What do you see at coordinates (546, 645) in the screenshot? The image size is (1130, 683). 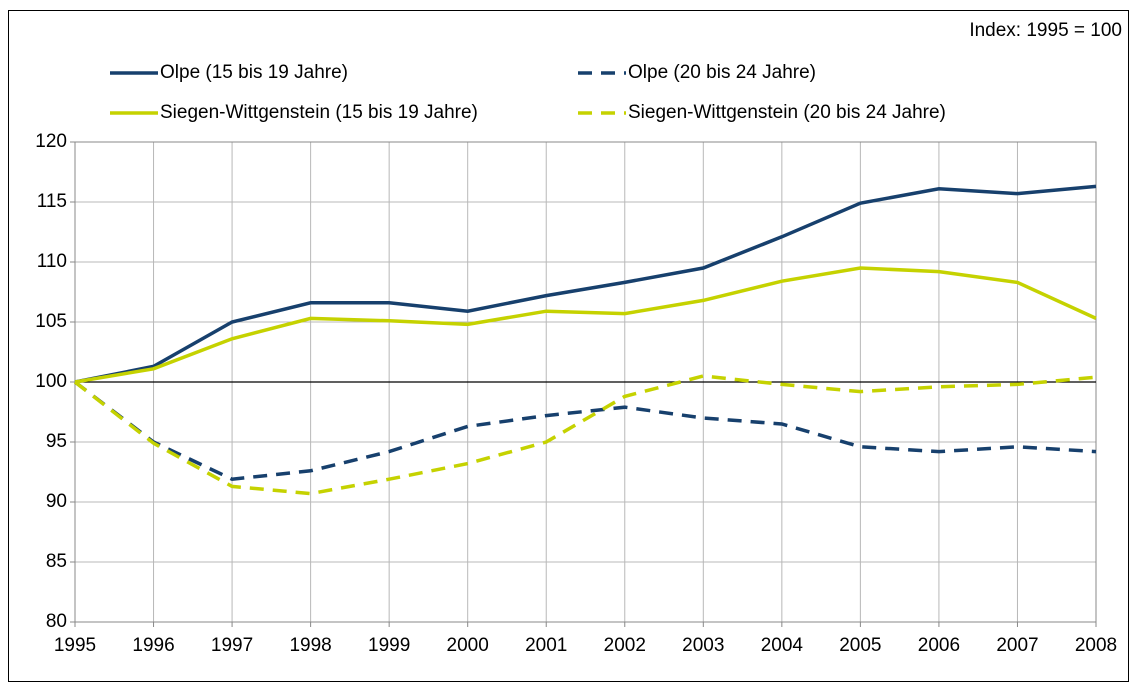 I see `x-tick-label: 2001` at bounding box center [546, 645].